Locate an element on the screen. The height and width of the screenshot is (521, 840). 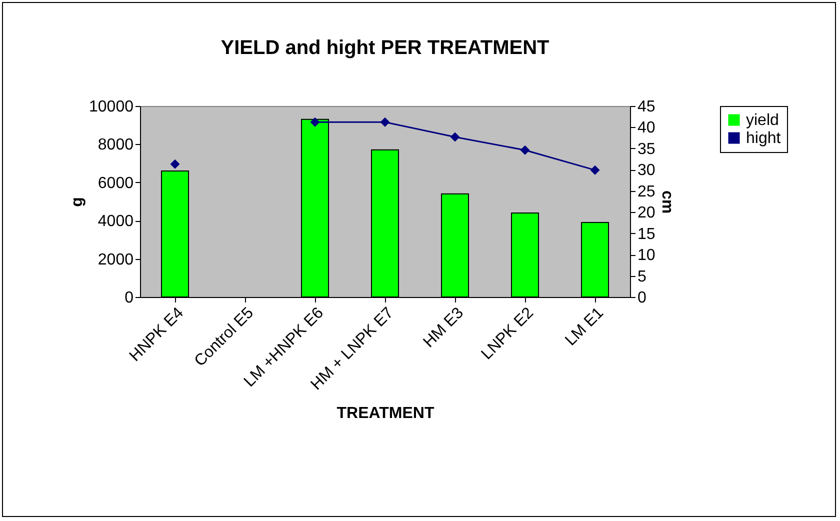
y2-tick-label: 35 is located at coordinates (647, 149).